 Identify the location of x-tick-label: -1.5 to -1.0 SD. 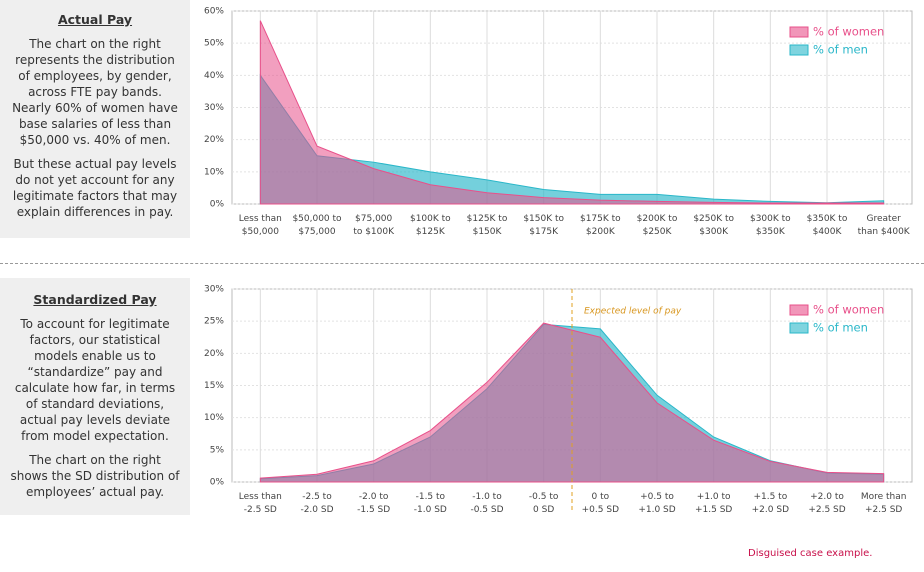
(430, 503).